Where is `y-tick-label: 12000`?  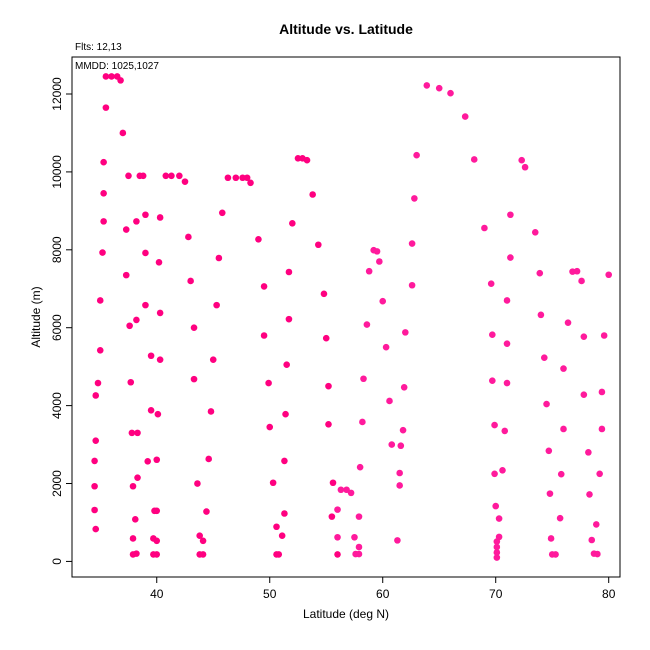
y-tick-label: 12000 is located at coordinates (57, 94).